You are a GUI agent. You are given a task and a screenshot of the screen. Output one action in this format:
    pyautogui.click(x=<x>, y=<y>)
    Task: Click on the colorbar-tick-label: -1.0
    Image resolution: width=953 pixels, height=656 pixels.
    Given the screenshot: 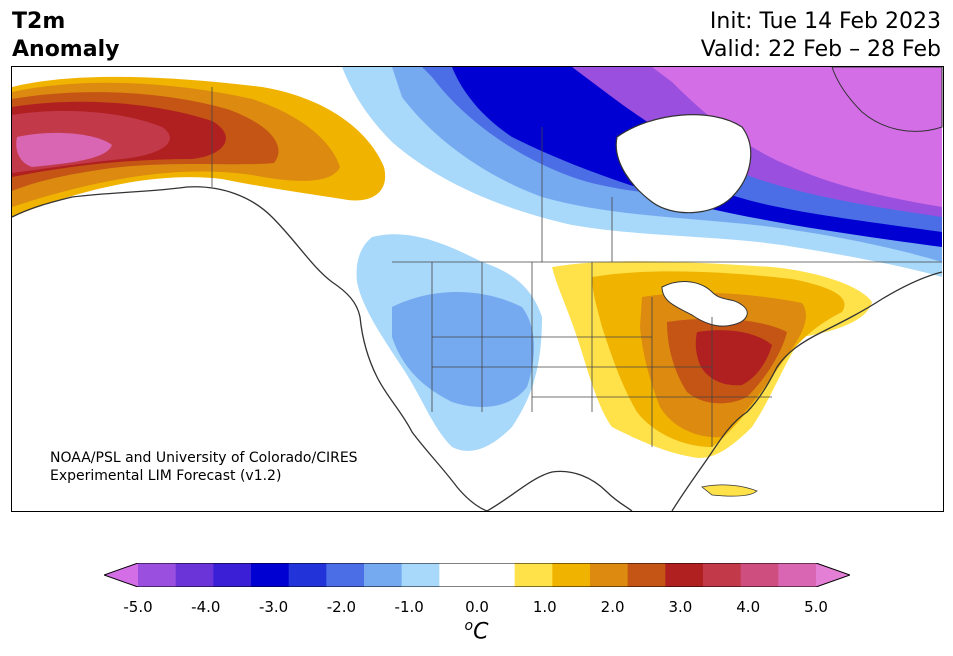 What is the action you would take?
    pyautogui.click(x=409, y=607)
    